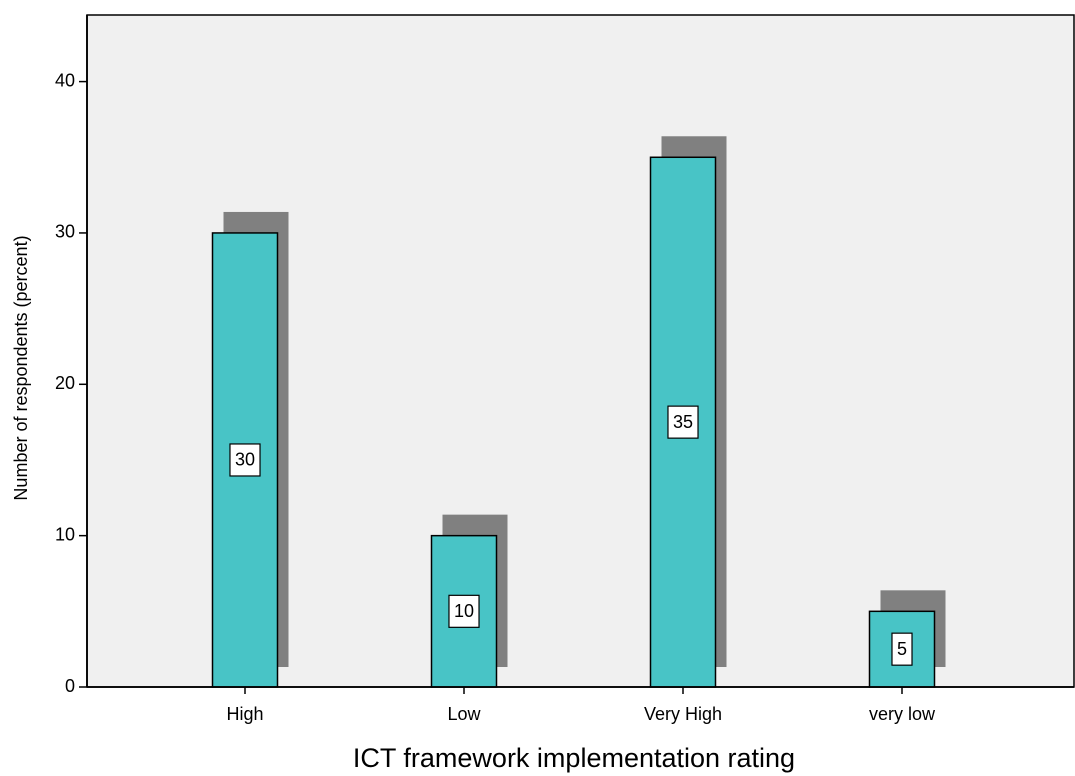  Describe the element at coordinates (65, 80) in the screenshot. I see `y-tick-label: 40` at that location.